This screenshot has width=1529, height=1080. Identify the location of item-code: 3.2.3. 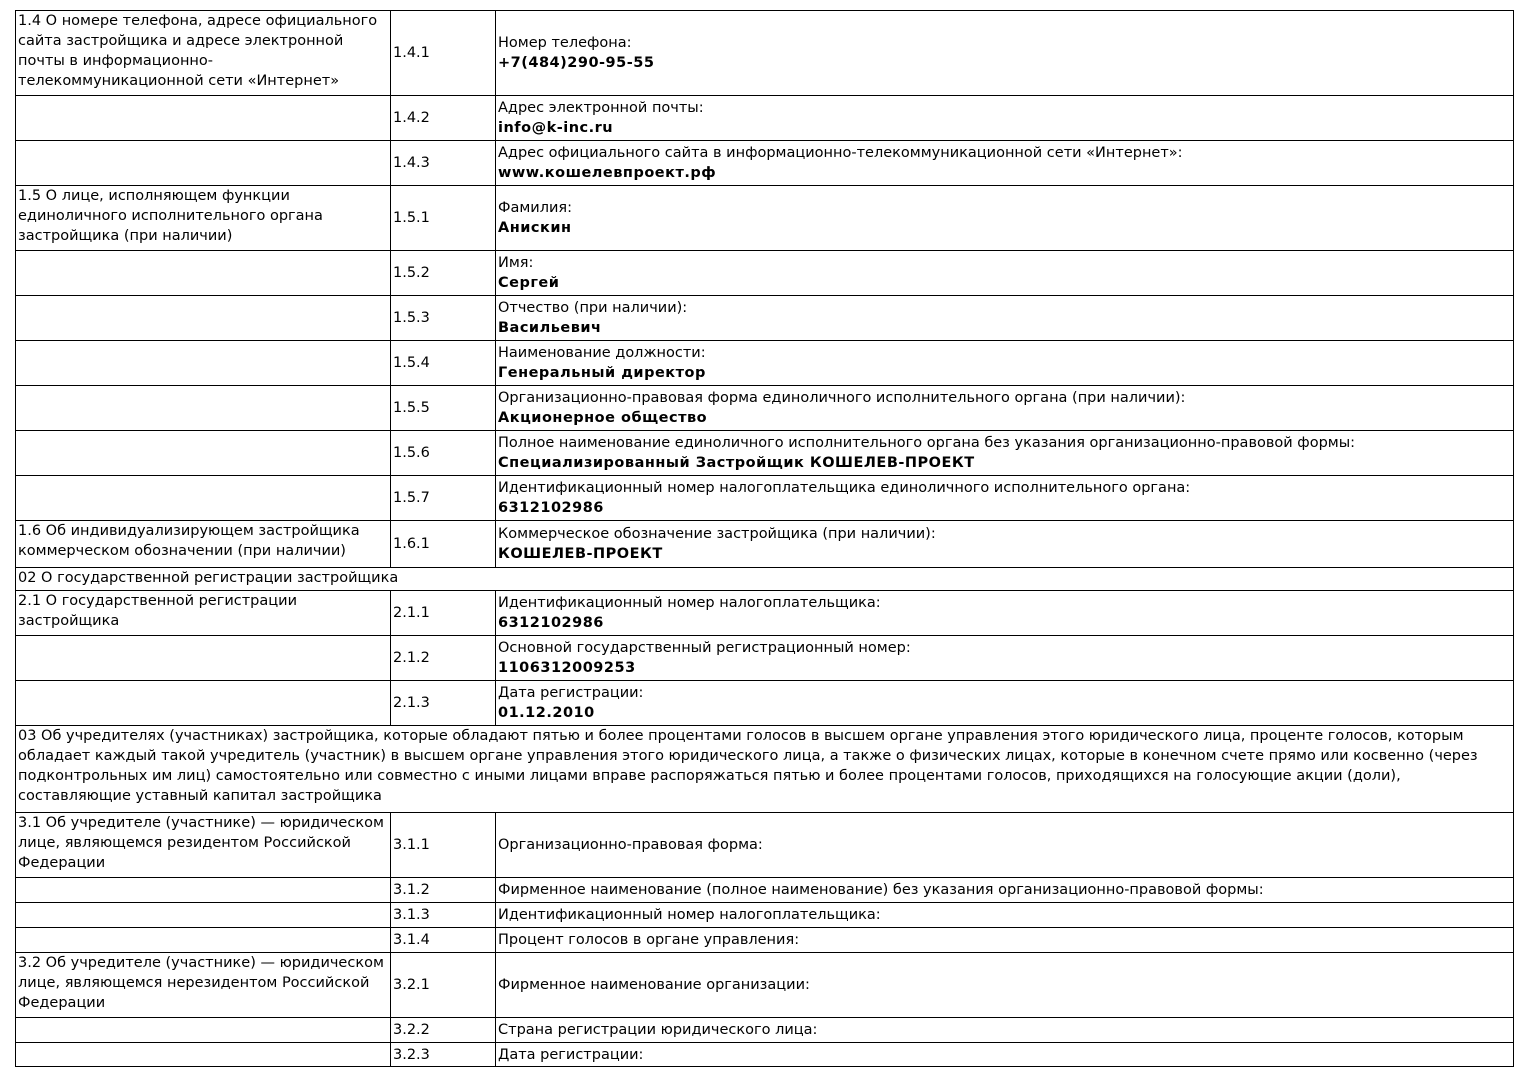
(443, 1054).